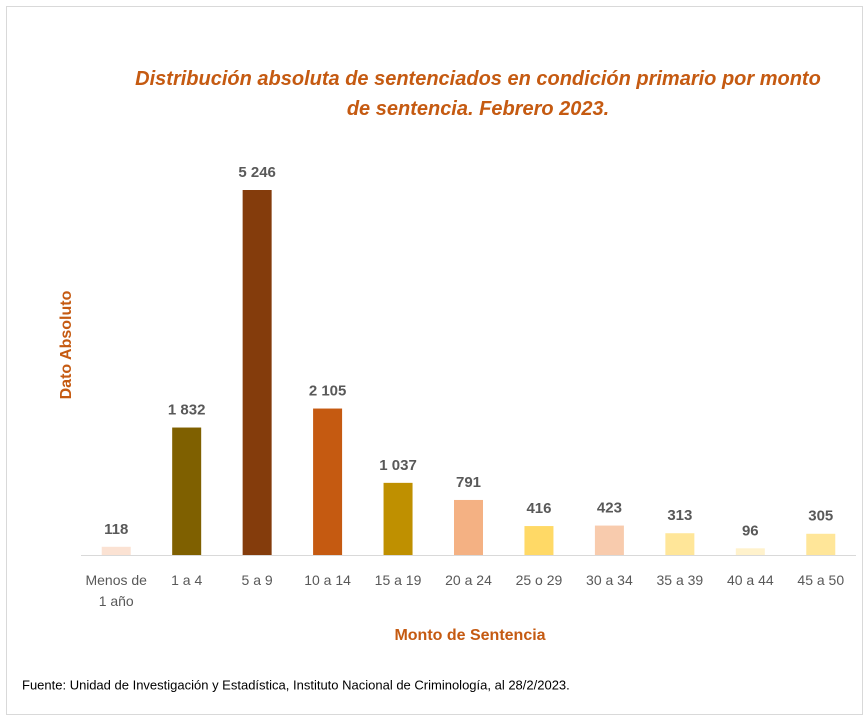 The image size is (868, 721). Describe the element at coordinates (680, 580) in the screenshot. I see `x-tick-label: 35 a 39` at that location.